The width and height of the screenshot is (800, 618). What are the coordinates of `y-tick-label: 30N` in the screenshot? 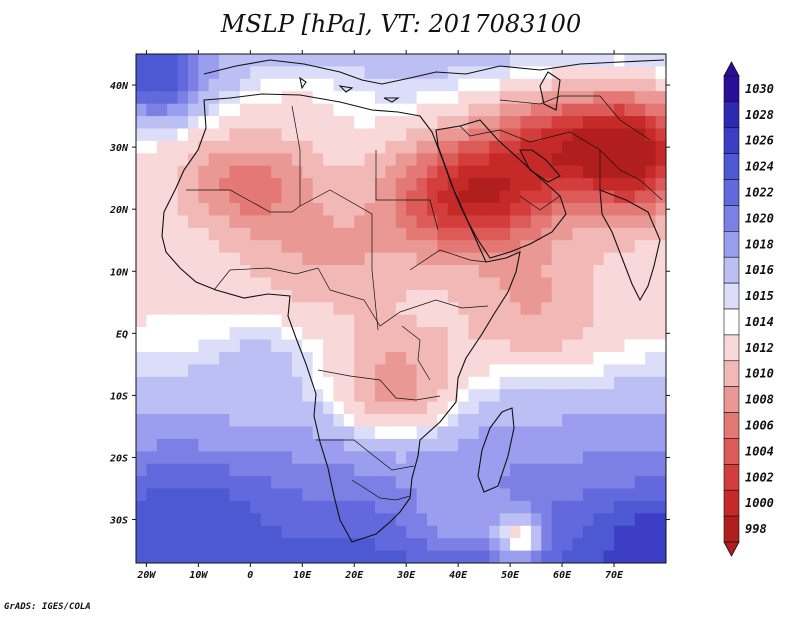 It's located at (119, 148).